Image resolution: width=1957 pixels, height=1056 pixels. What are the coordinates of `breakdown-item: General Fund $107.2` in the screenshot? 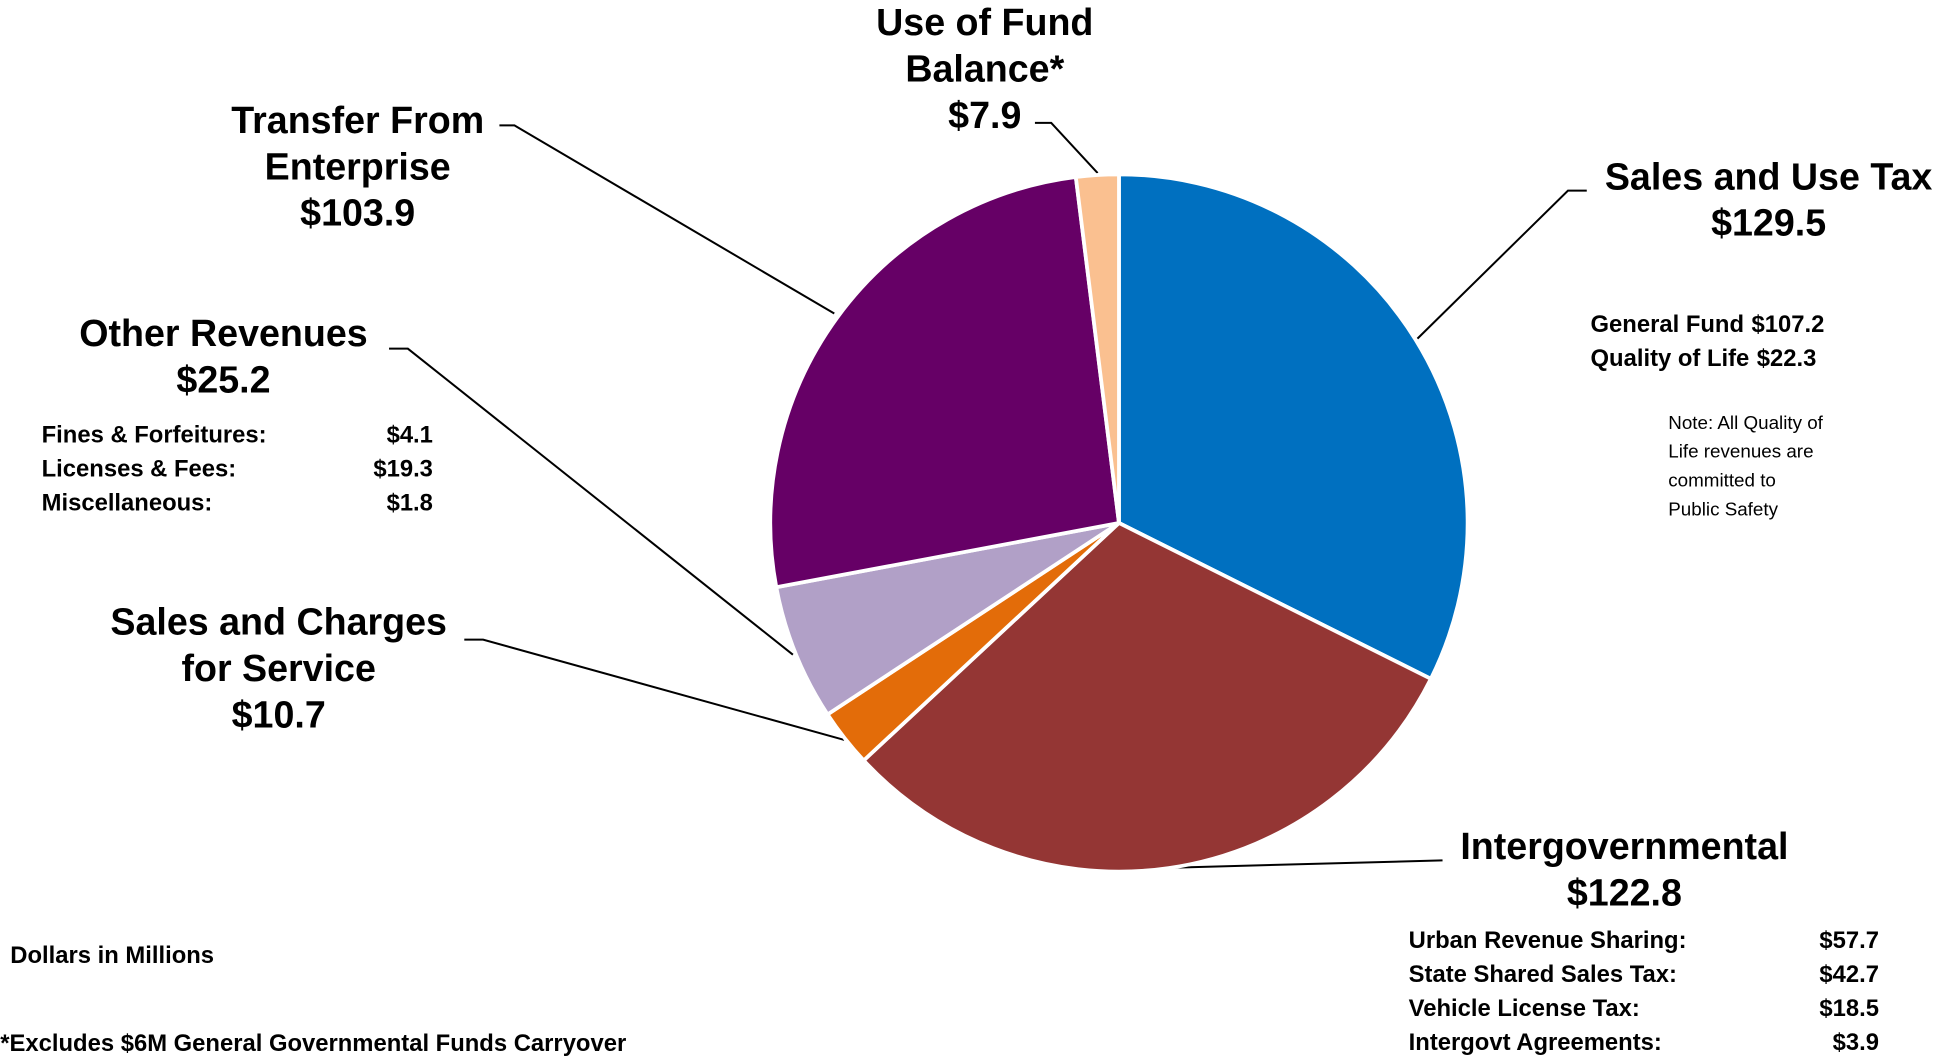 It's located at (1708, 324).